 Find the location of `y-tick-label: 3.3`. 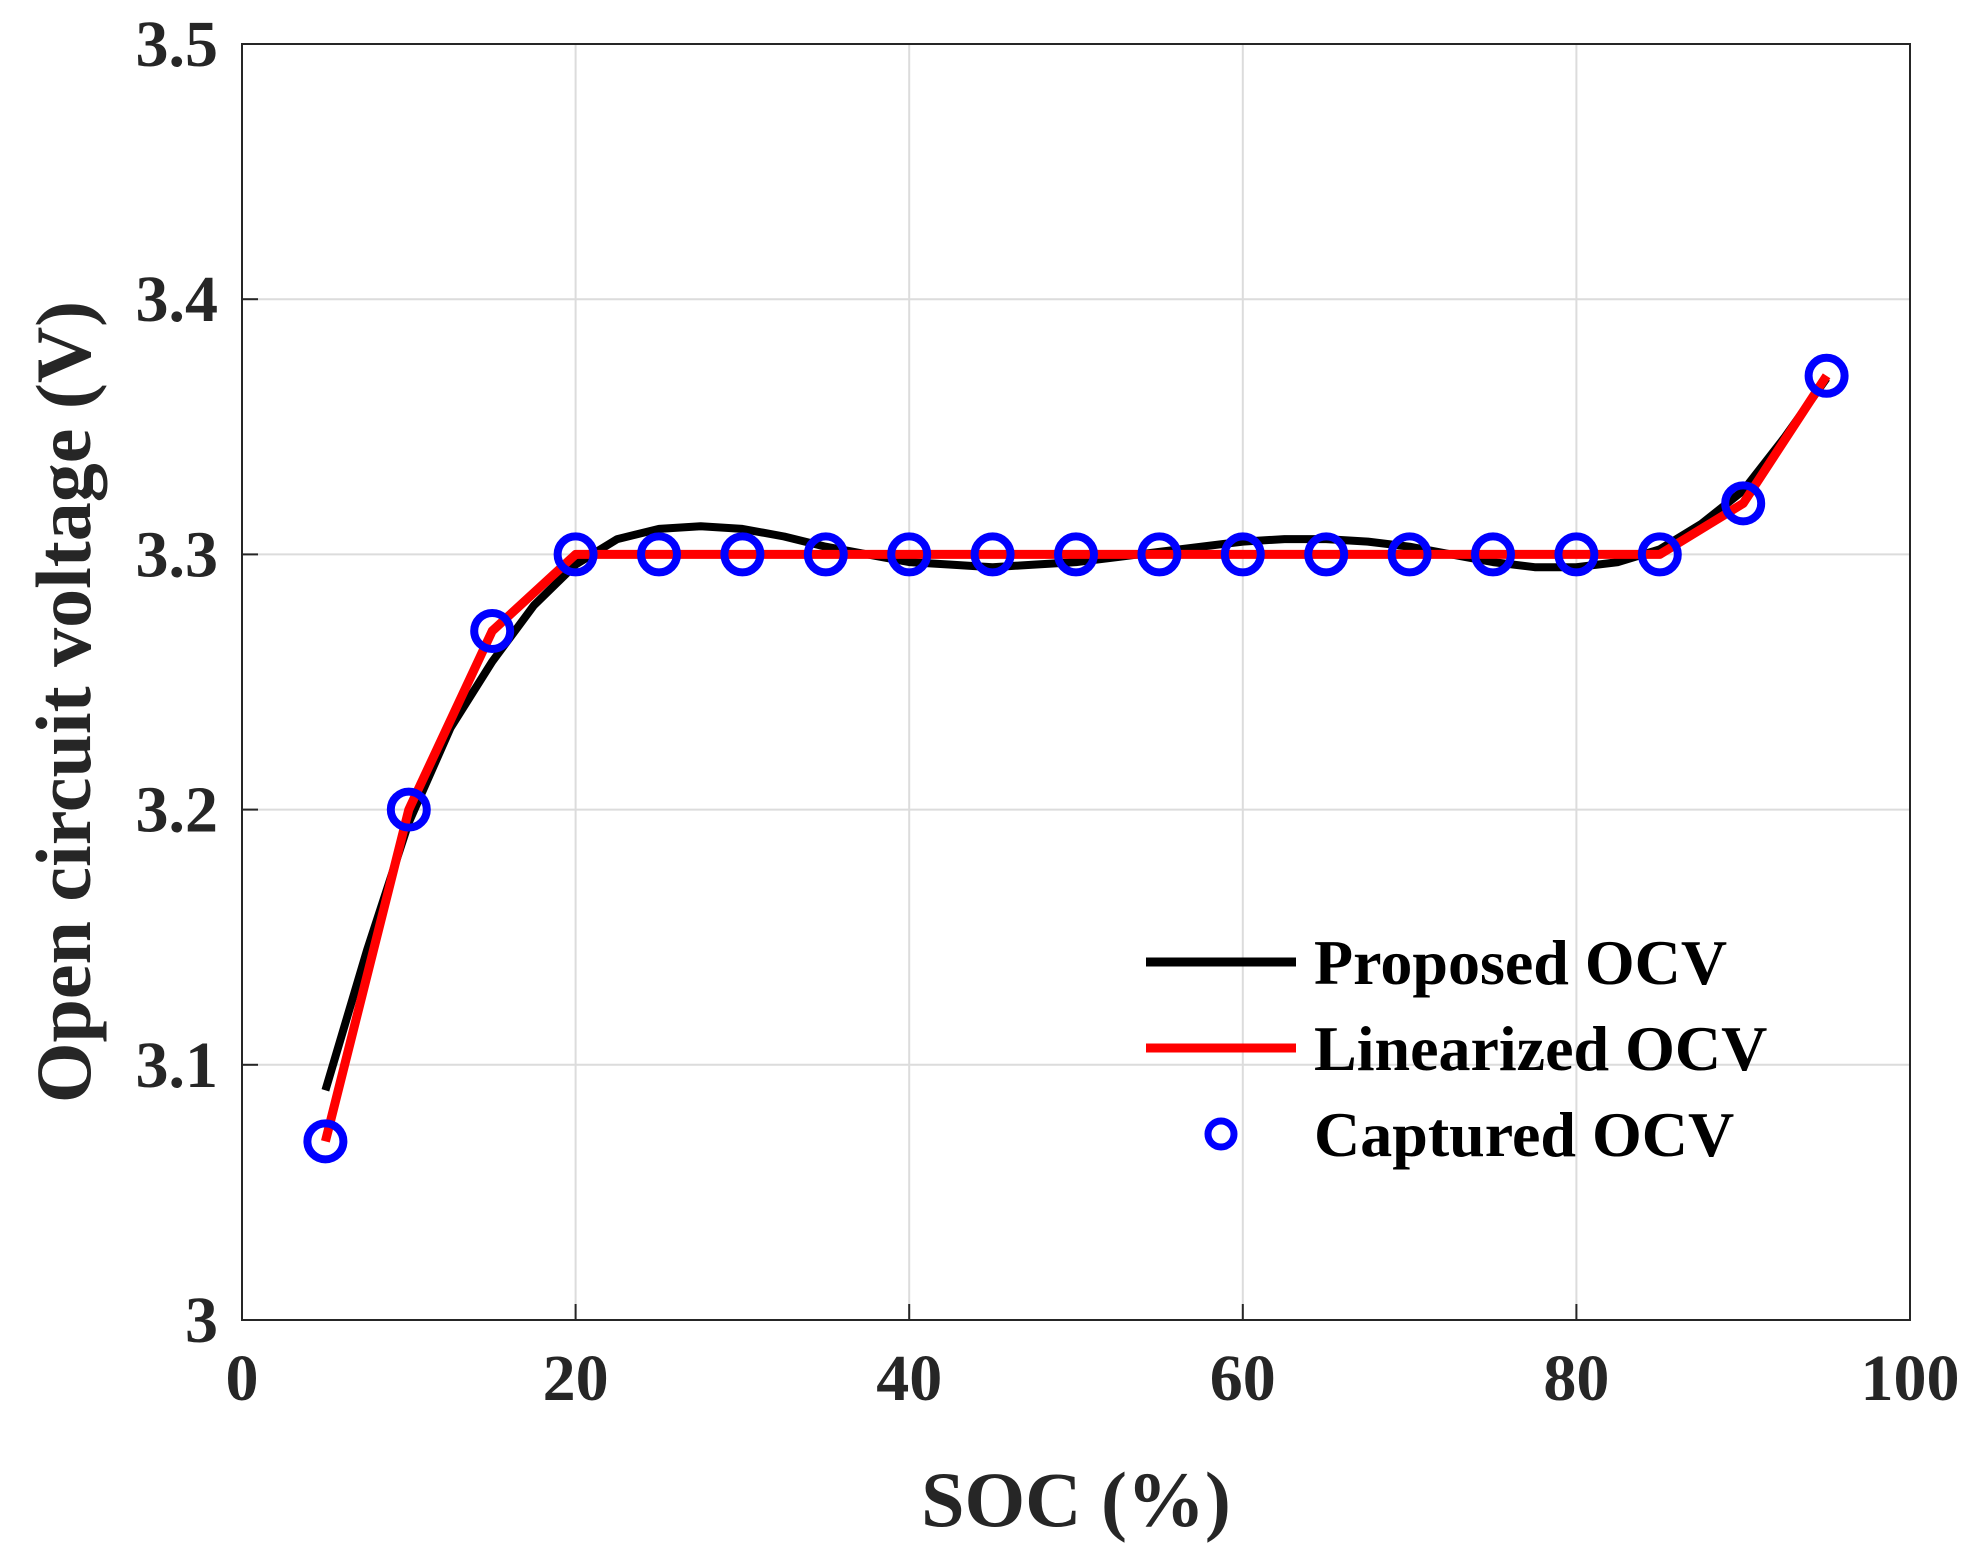

y-tick-label: 3.3 is located at coordinates (177, 554).